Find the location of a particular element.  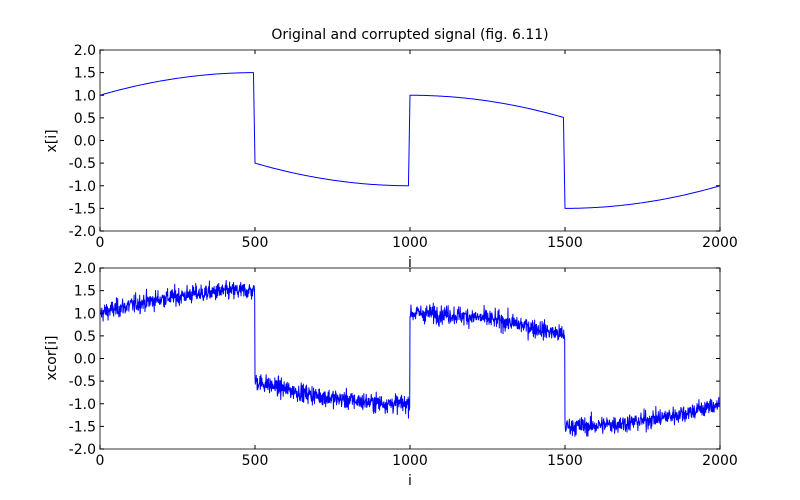

top-x-axis-label: i is located at coordinates (410, 263).